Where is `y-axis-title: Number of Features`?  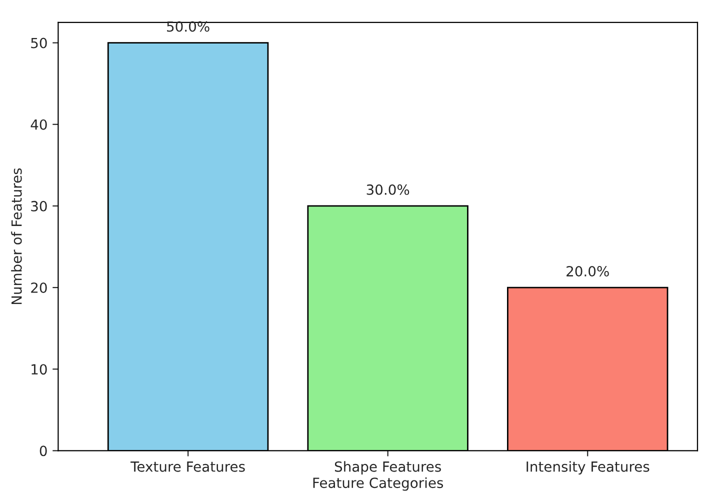
y-axis-title: Number of Features is located at coordinates (16, 236).